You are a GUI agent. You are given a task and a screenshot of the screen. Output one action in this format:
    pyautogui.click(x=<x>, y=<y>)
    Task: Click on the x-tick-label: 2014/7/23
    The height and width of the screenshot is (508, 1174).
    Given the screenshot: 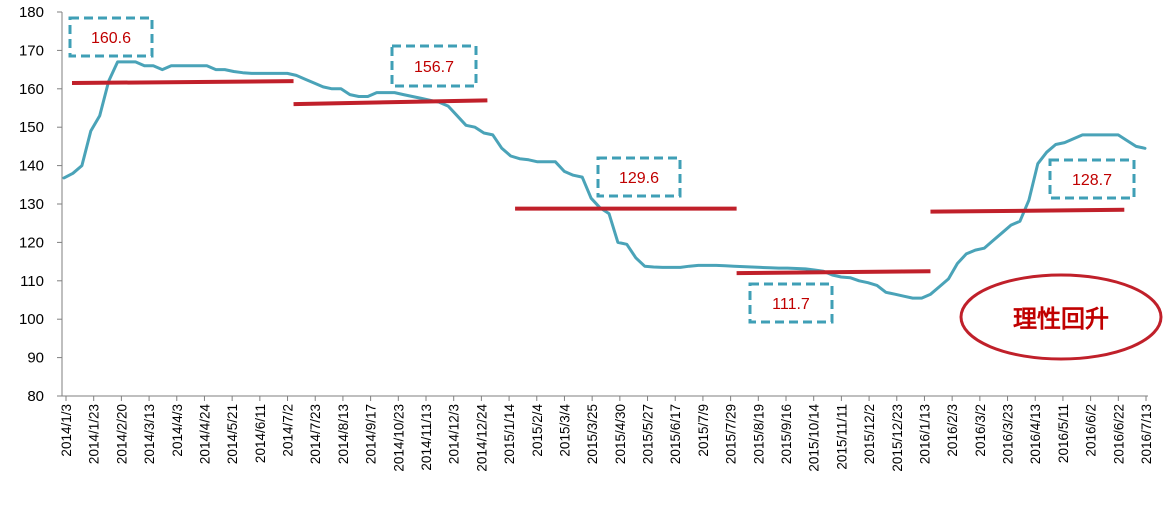 What is the action you would take?
    pyautogui.click(x=315, y=434)
    